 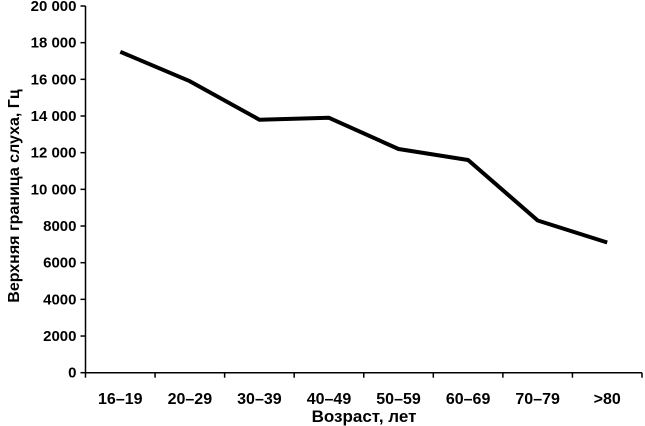 What do you see at coordinates (59, 299) in the screenshot?
I see `y-tick-label: 4000` at bounding box center [59, 299].